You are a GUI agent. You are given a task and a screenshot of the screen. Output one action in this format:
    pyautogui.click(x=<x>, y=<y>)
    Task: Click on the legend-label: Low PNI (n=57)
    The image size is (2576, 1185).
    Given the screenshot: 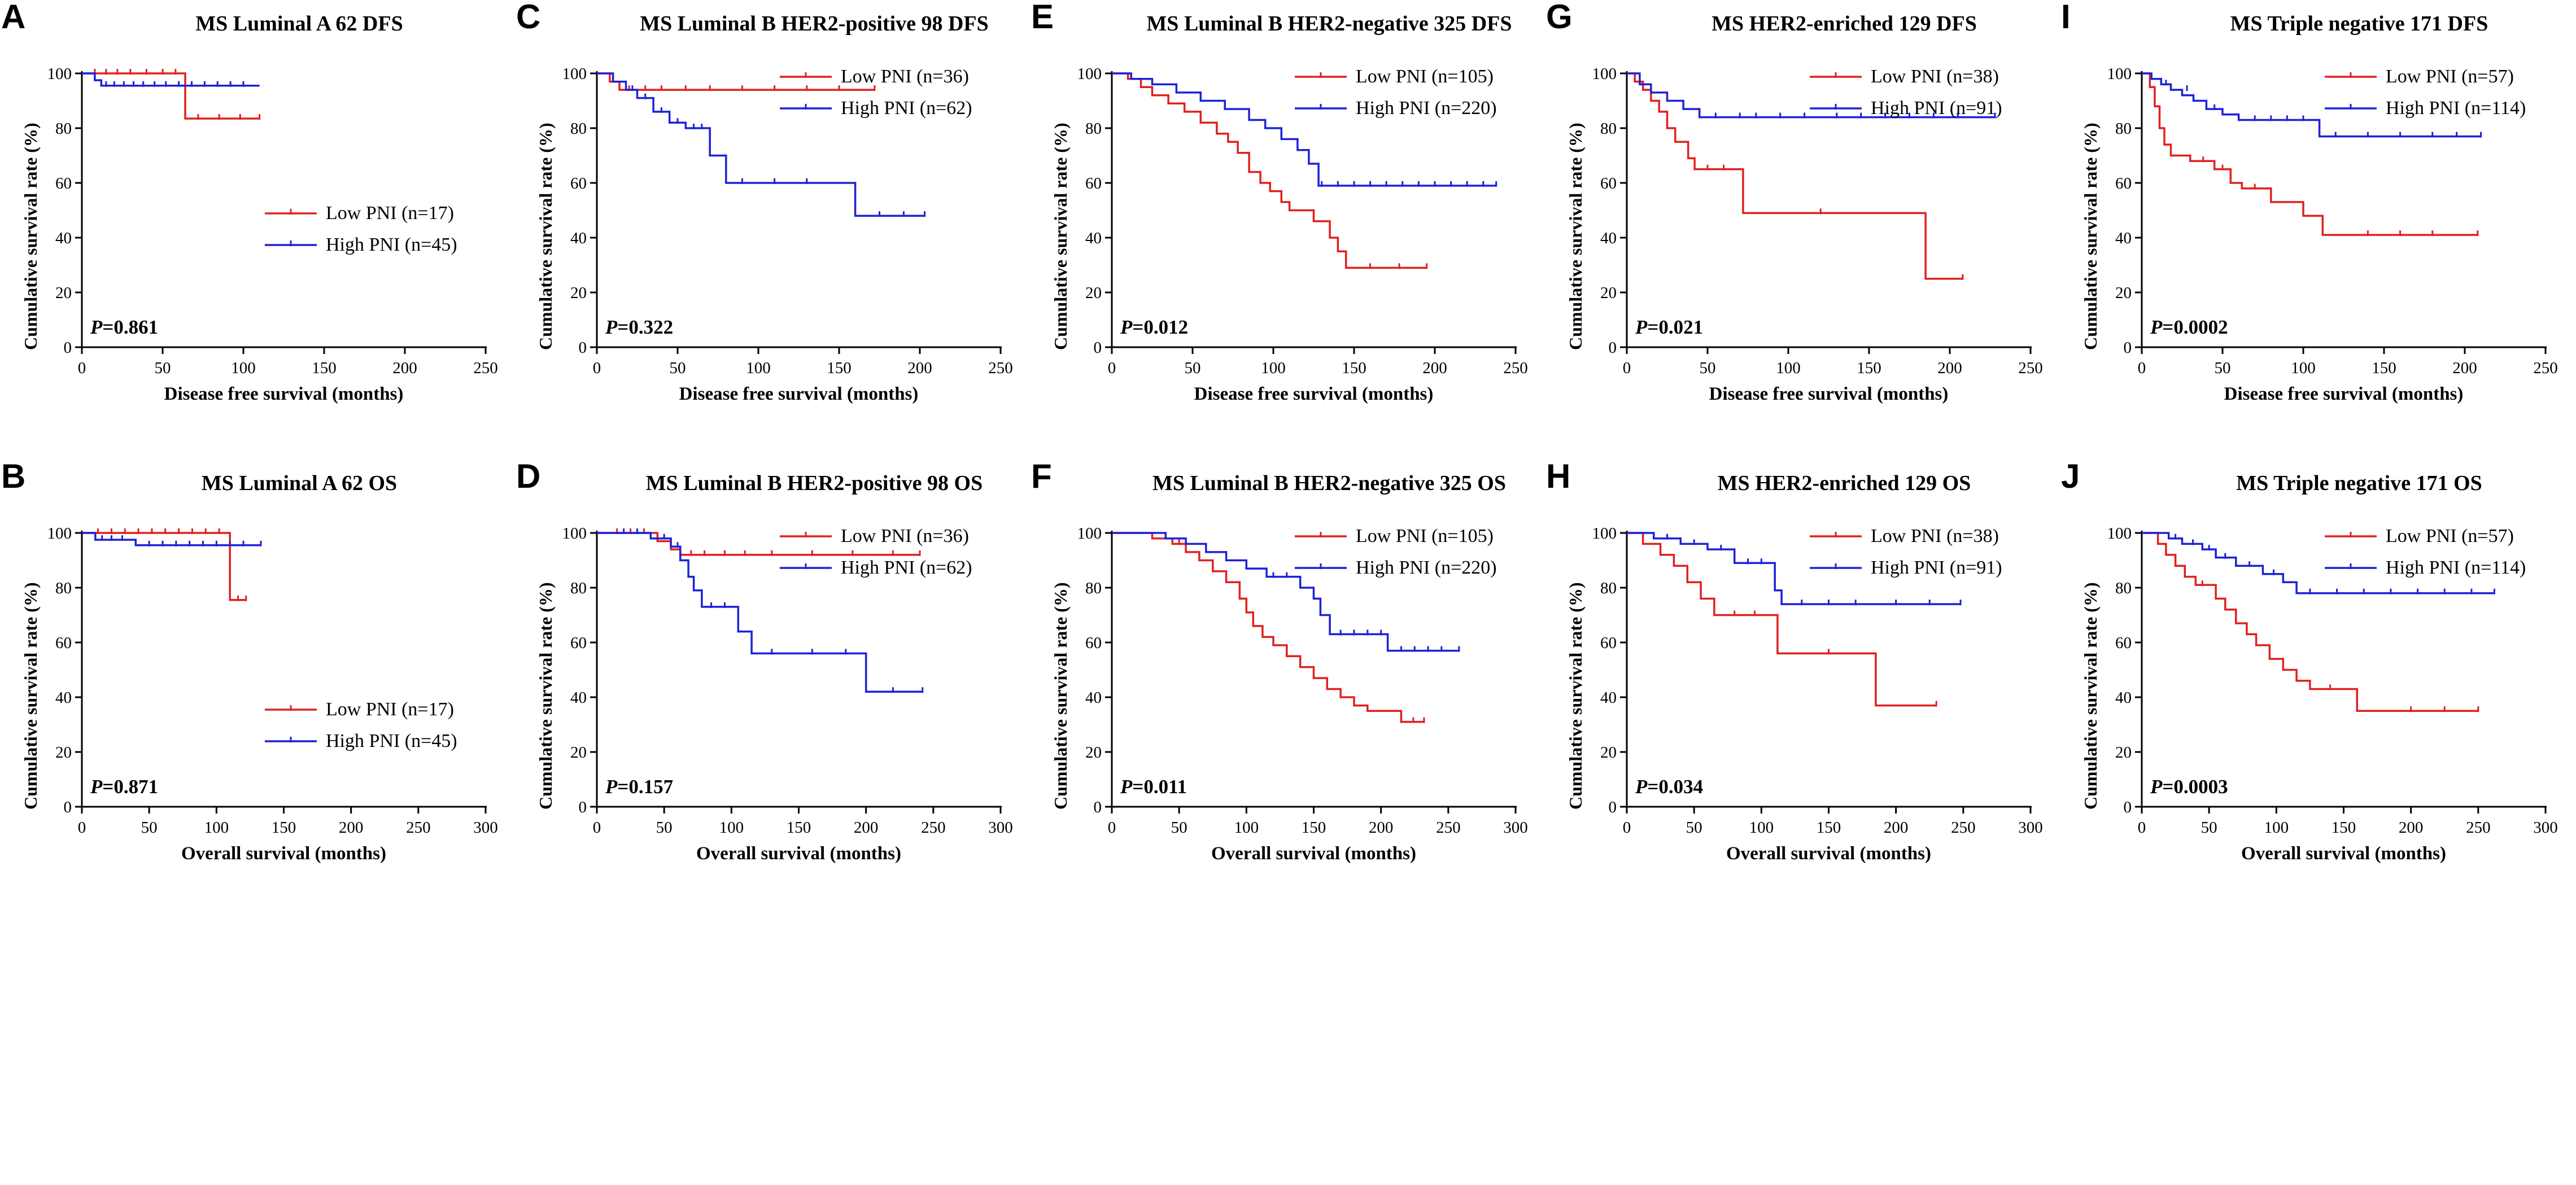 What is the action you would take?
    pyautogui.click(x=2450, y=76)
    